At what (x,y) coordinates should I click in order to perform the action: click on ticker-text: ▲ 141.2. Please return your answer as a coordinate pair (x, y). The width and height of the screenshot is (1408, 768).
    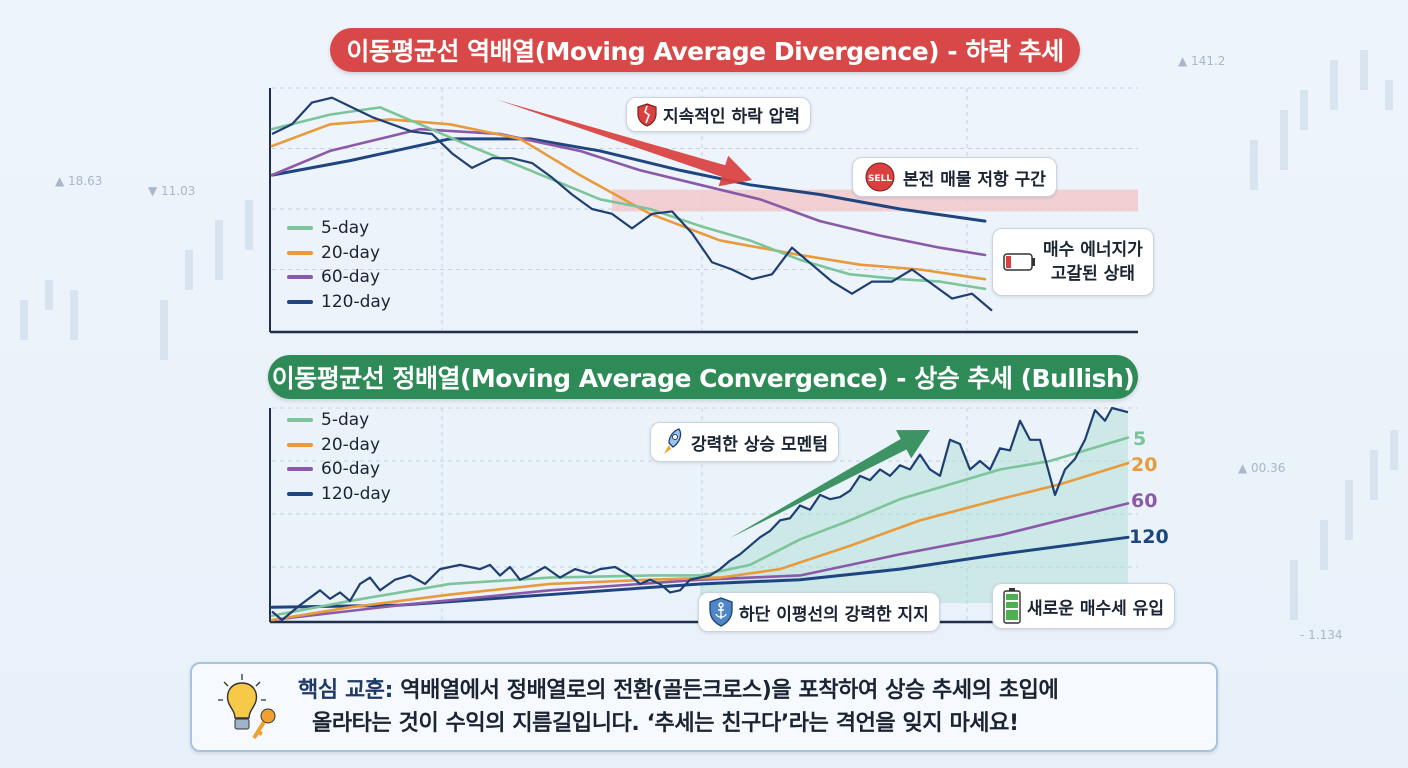
    Looking at the image, I should click on (1202, 61).